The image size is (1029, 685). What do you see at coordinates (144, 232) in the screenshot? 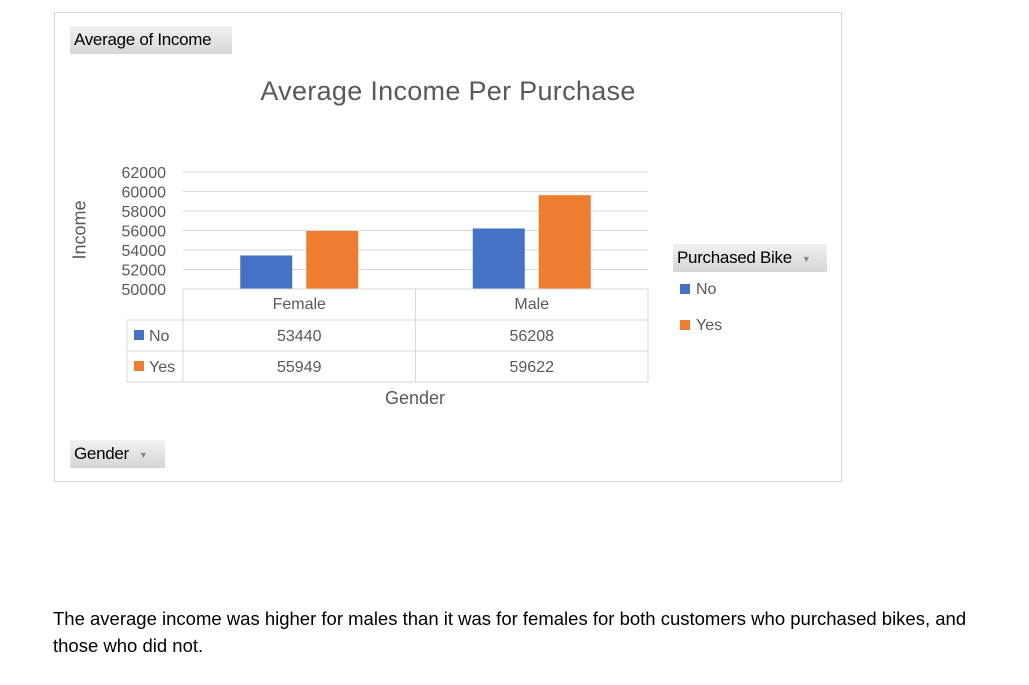
I see `y-tick-label: 56000` at bounding box center [144, 232].